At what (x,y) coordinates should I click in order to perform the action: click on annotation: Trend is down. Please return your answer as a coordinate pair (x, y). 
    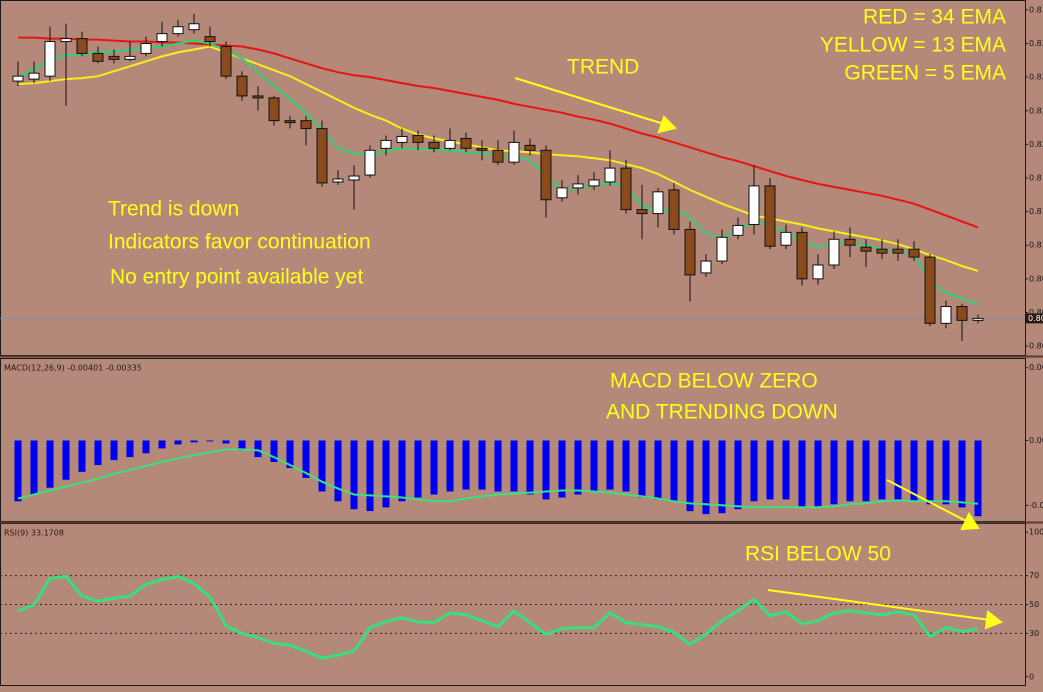
    Looking at the image, I should click on (173, 209).